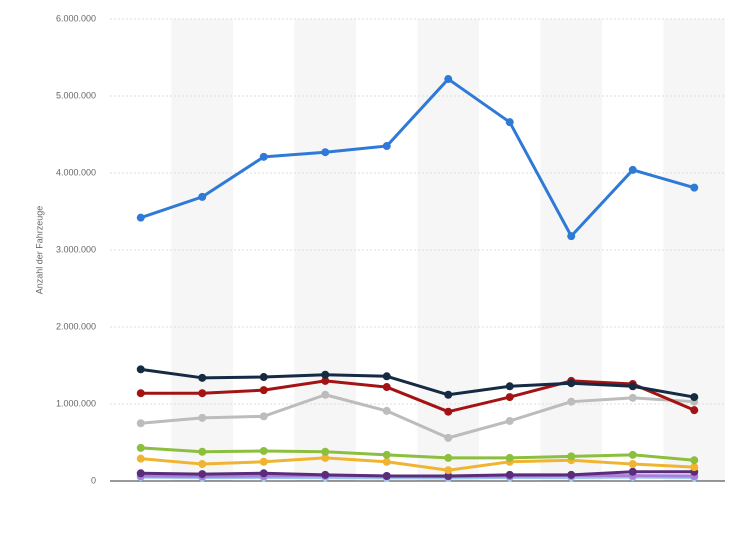 Image resolution: width=754 pixels, height=560 pixels. Describe the element at coordinates (325, 250) in the screenshot. I see `band` at that location.